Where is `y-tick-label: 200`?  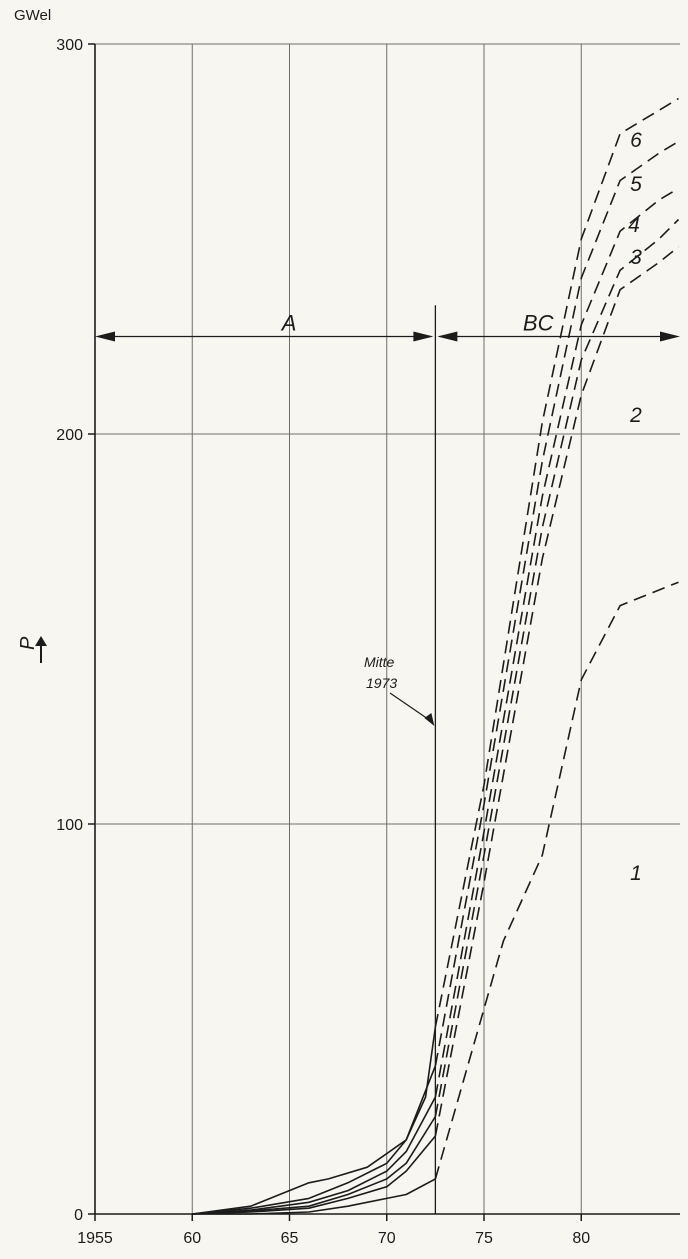
y-tick-label: 200 is located at coordinates (69, 435).